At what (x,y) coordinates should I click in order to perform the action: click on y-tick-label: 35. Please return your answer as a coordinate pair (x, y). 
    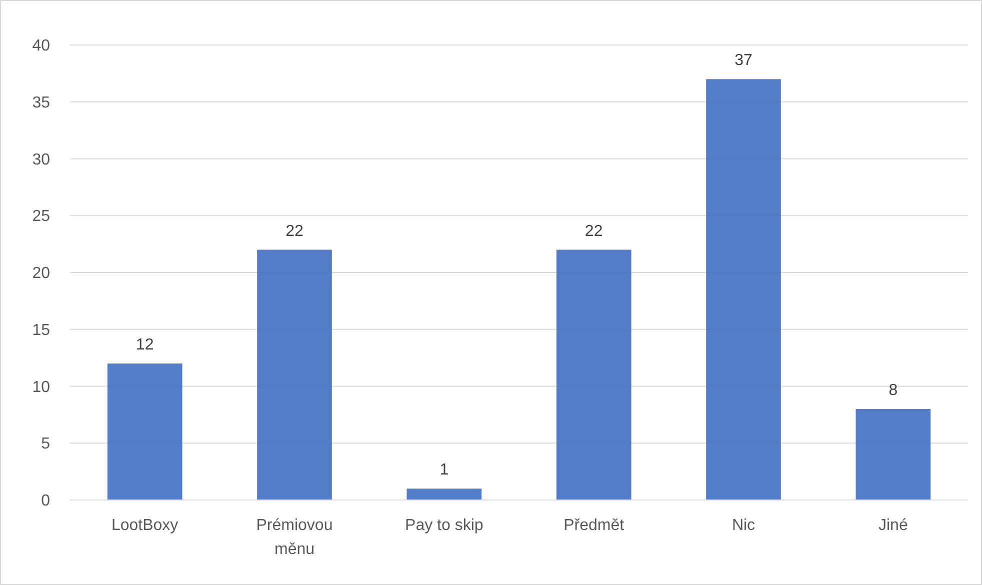
    Looking at the image, I should click on (41, 103).